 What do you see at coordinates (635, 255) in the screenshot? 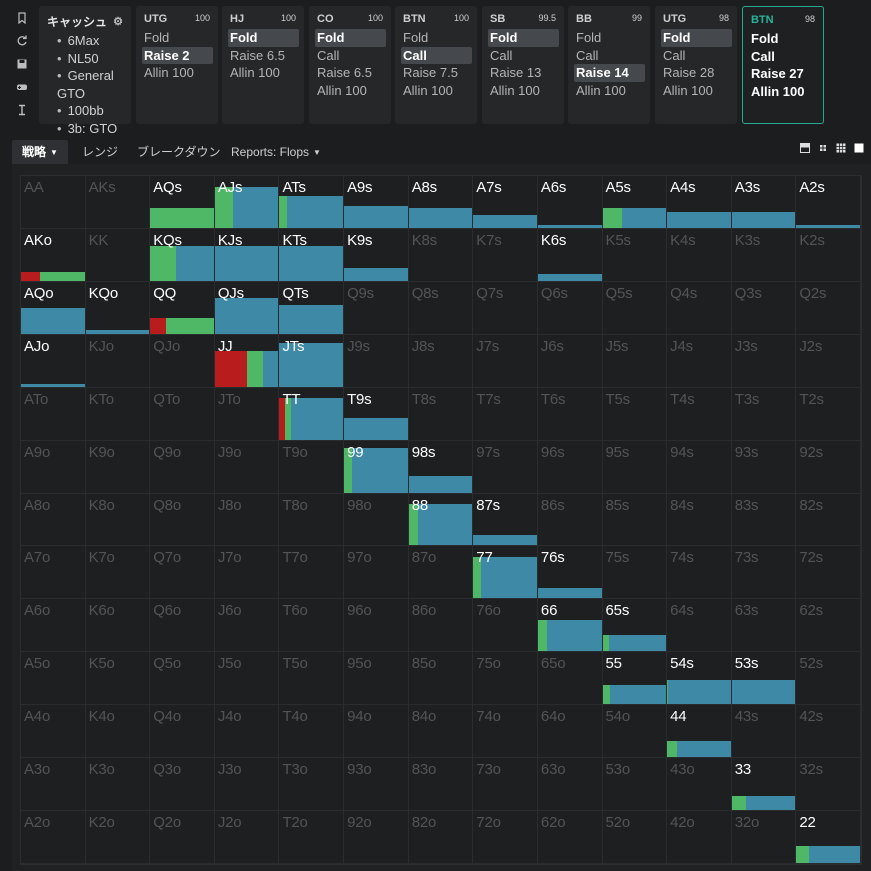
I see `hand-cell-k5s: K5s` at bounding box center [635, 255].